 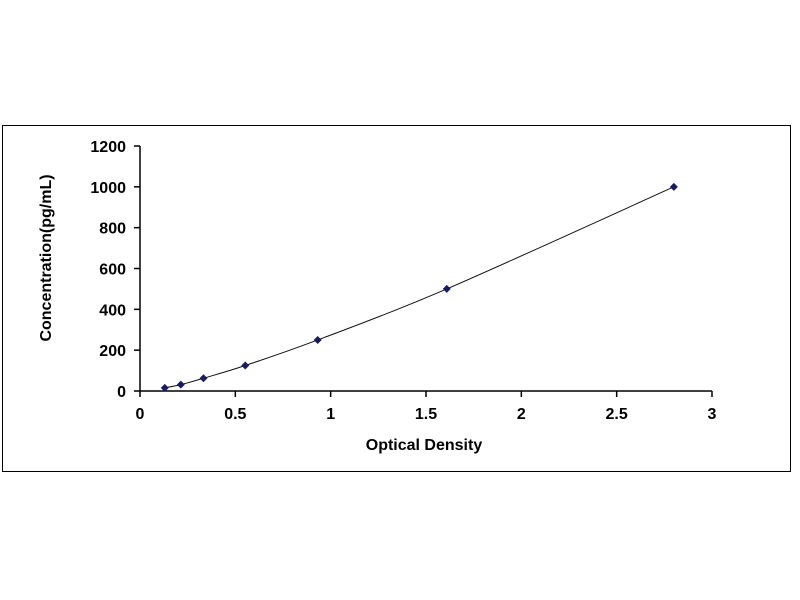 What do you see at coordinates (112, 310) in the screenshot?
I see `y-tick-label: 400` at bounding box center [112, 310].